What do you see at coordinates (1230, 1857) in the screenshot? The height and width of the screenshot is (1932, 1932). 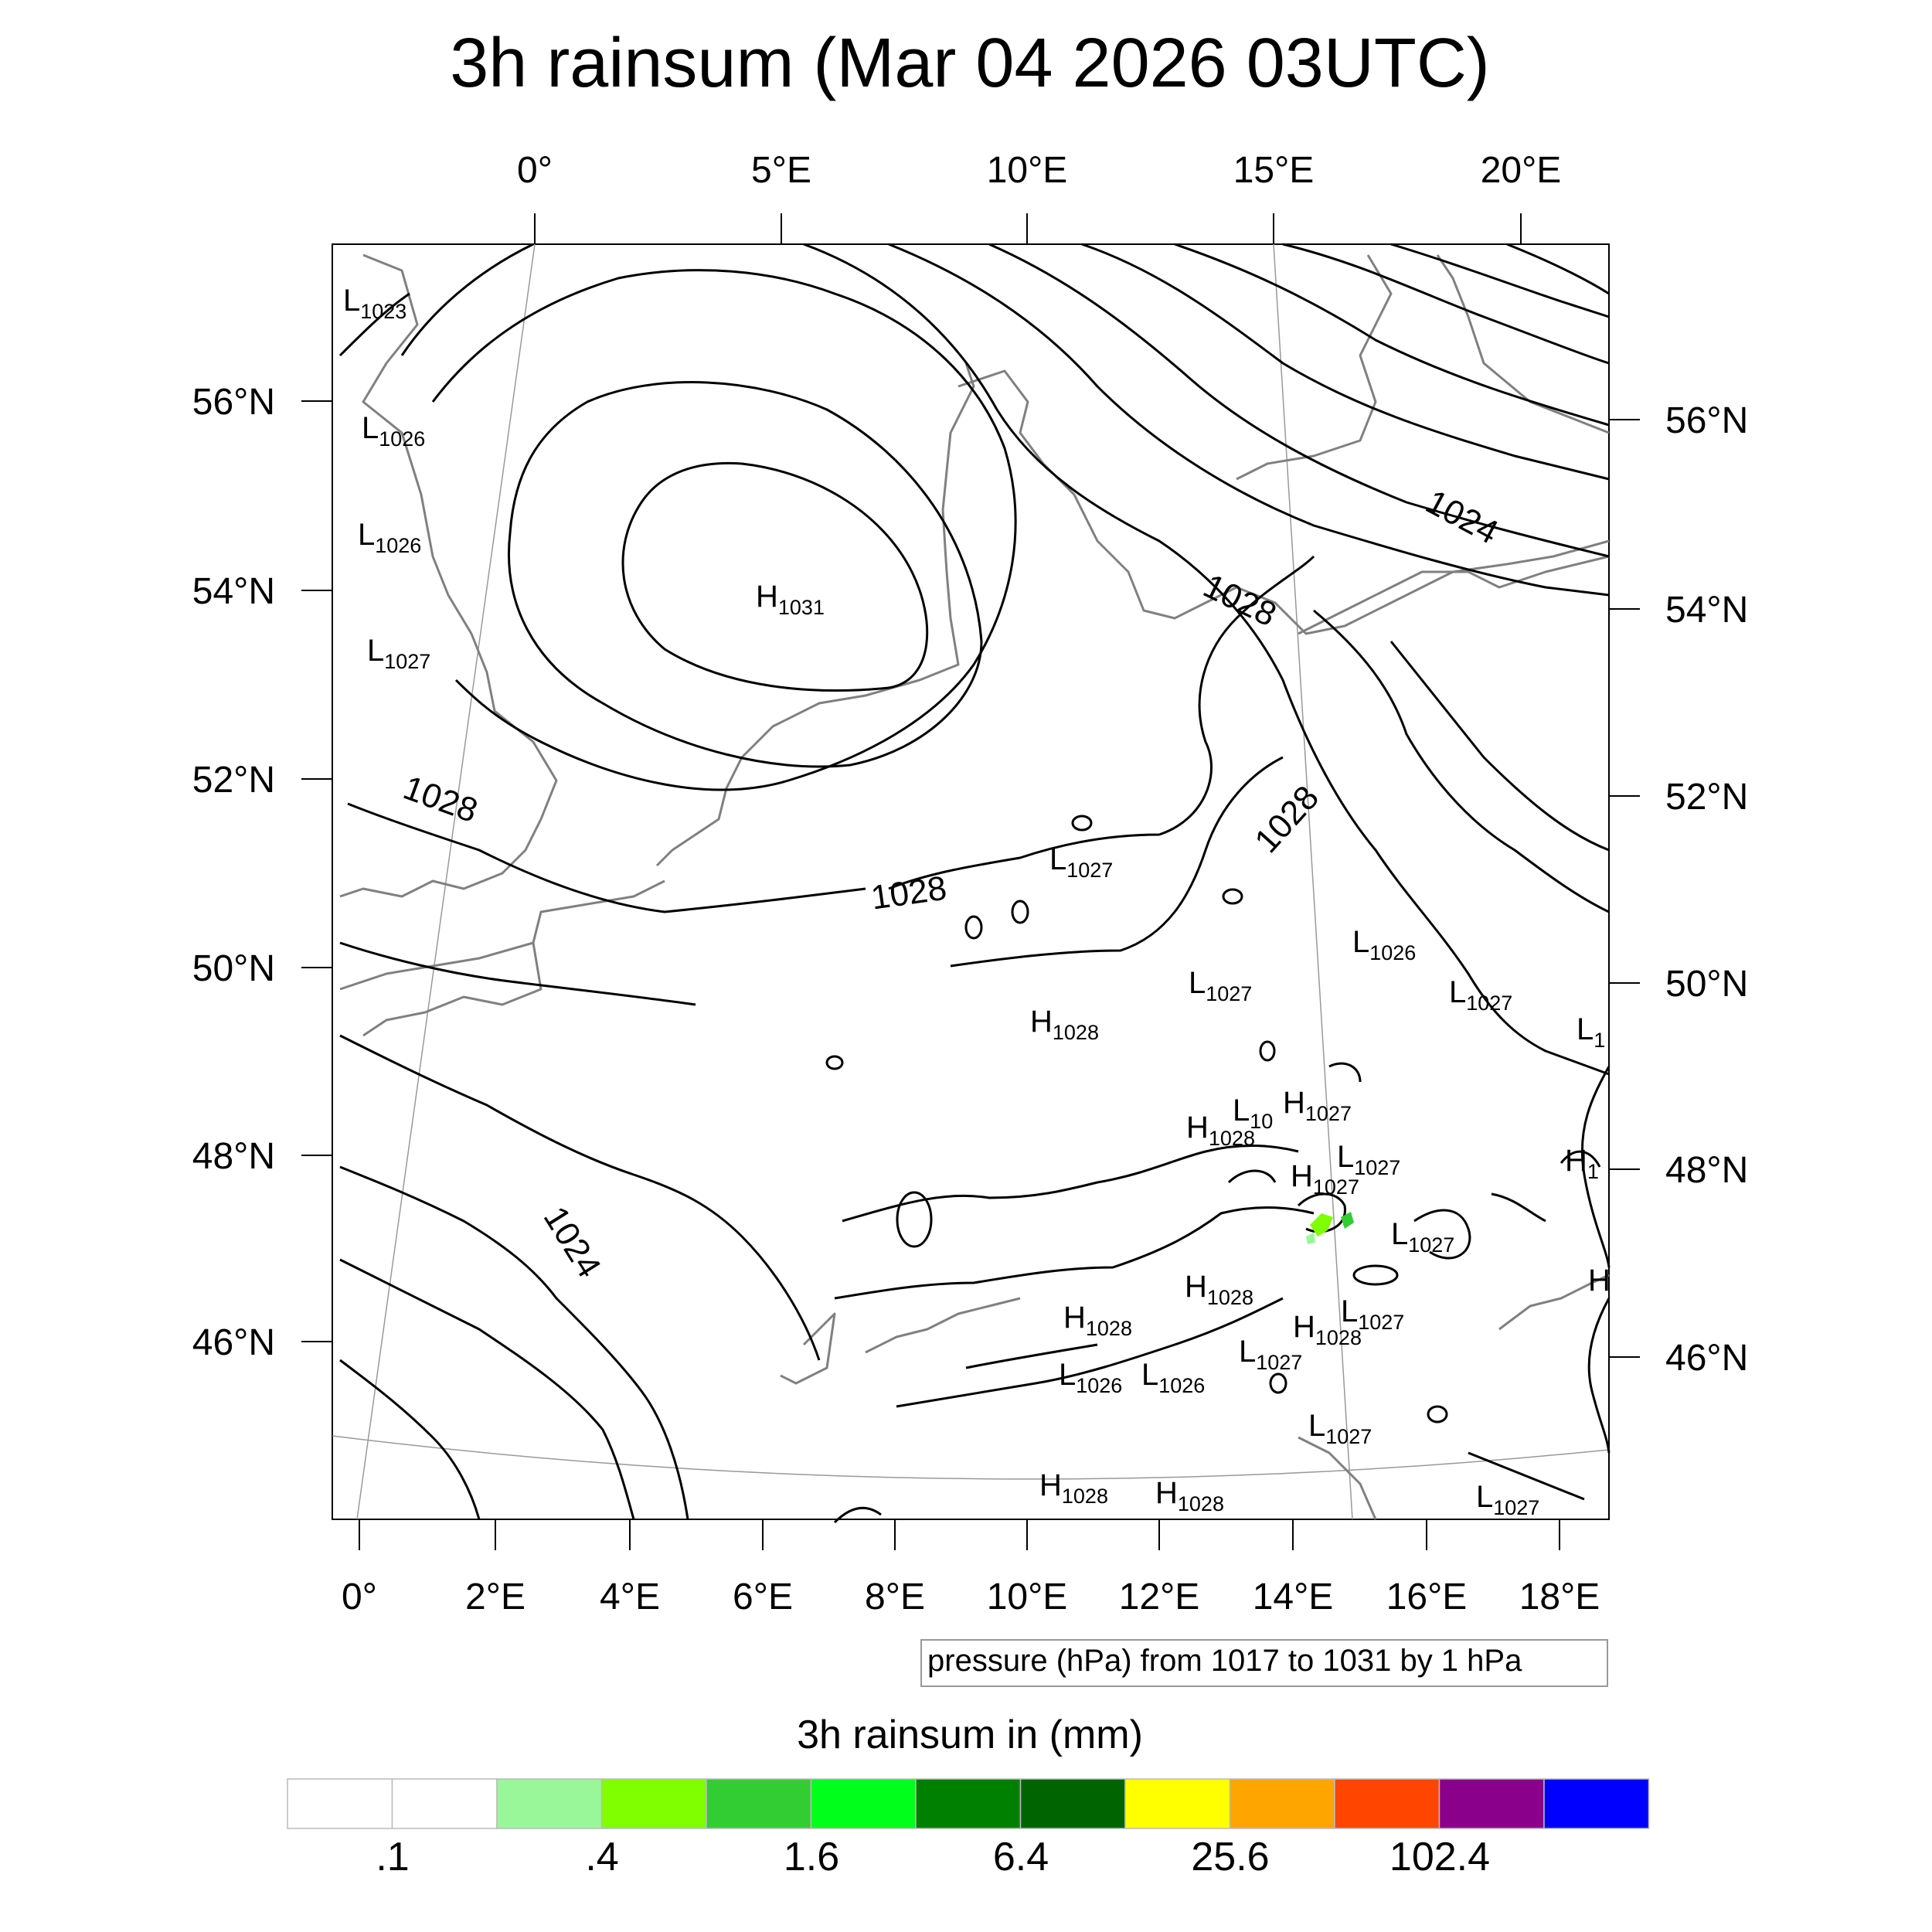 I see `colorbar-tick-label: 25.6` at bounding box center [1230, 1857].